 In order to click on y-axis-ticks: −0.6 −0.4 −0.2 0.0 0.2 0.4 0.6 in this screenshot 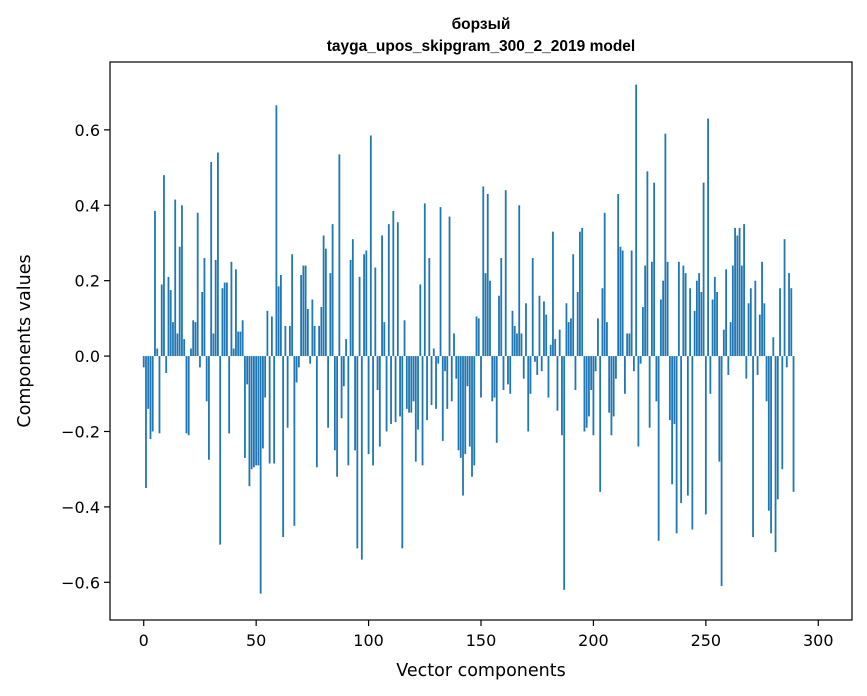, I will do `click(85, 356)`.